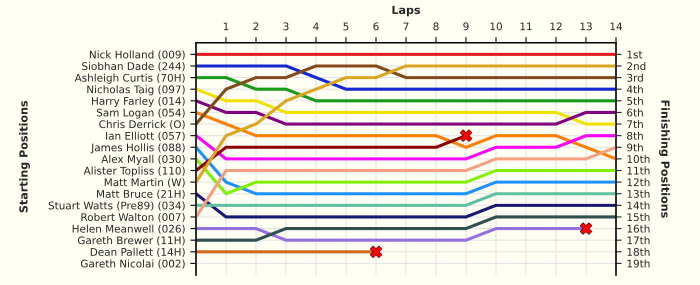 The image size is (700, 285). I want to click on category-label: Matt Martin (W), so click(144, 183).